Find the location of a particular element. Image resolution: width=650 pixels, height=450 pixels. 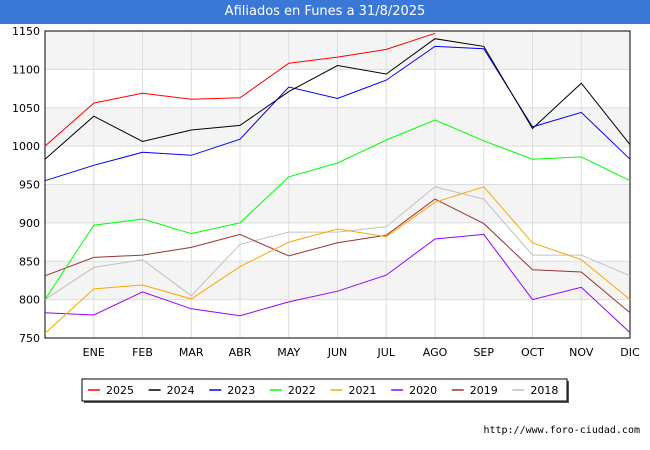

chart-title: Afiliados en Funes a 31/8/2025 is located at coordinates (325, 11).